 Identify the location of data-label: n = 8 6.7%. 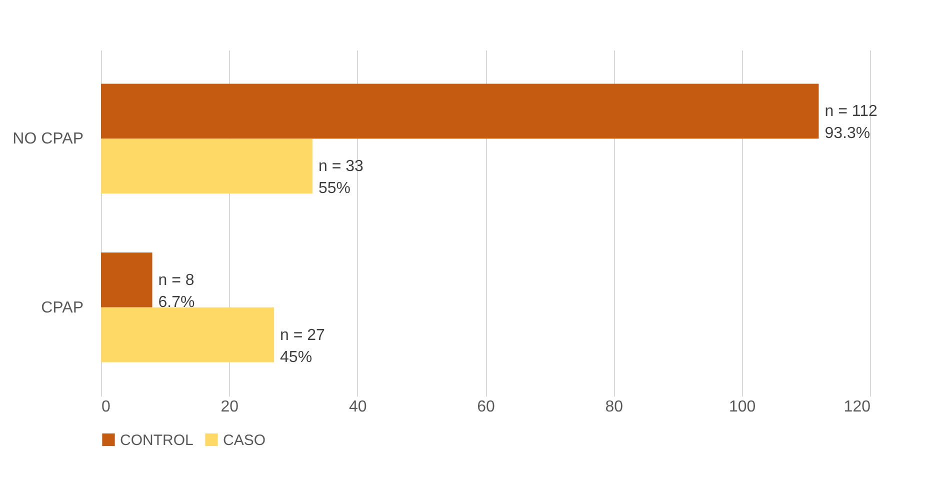
(176, 291).